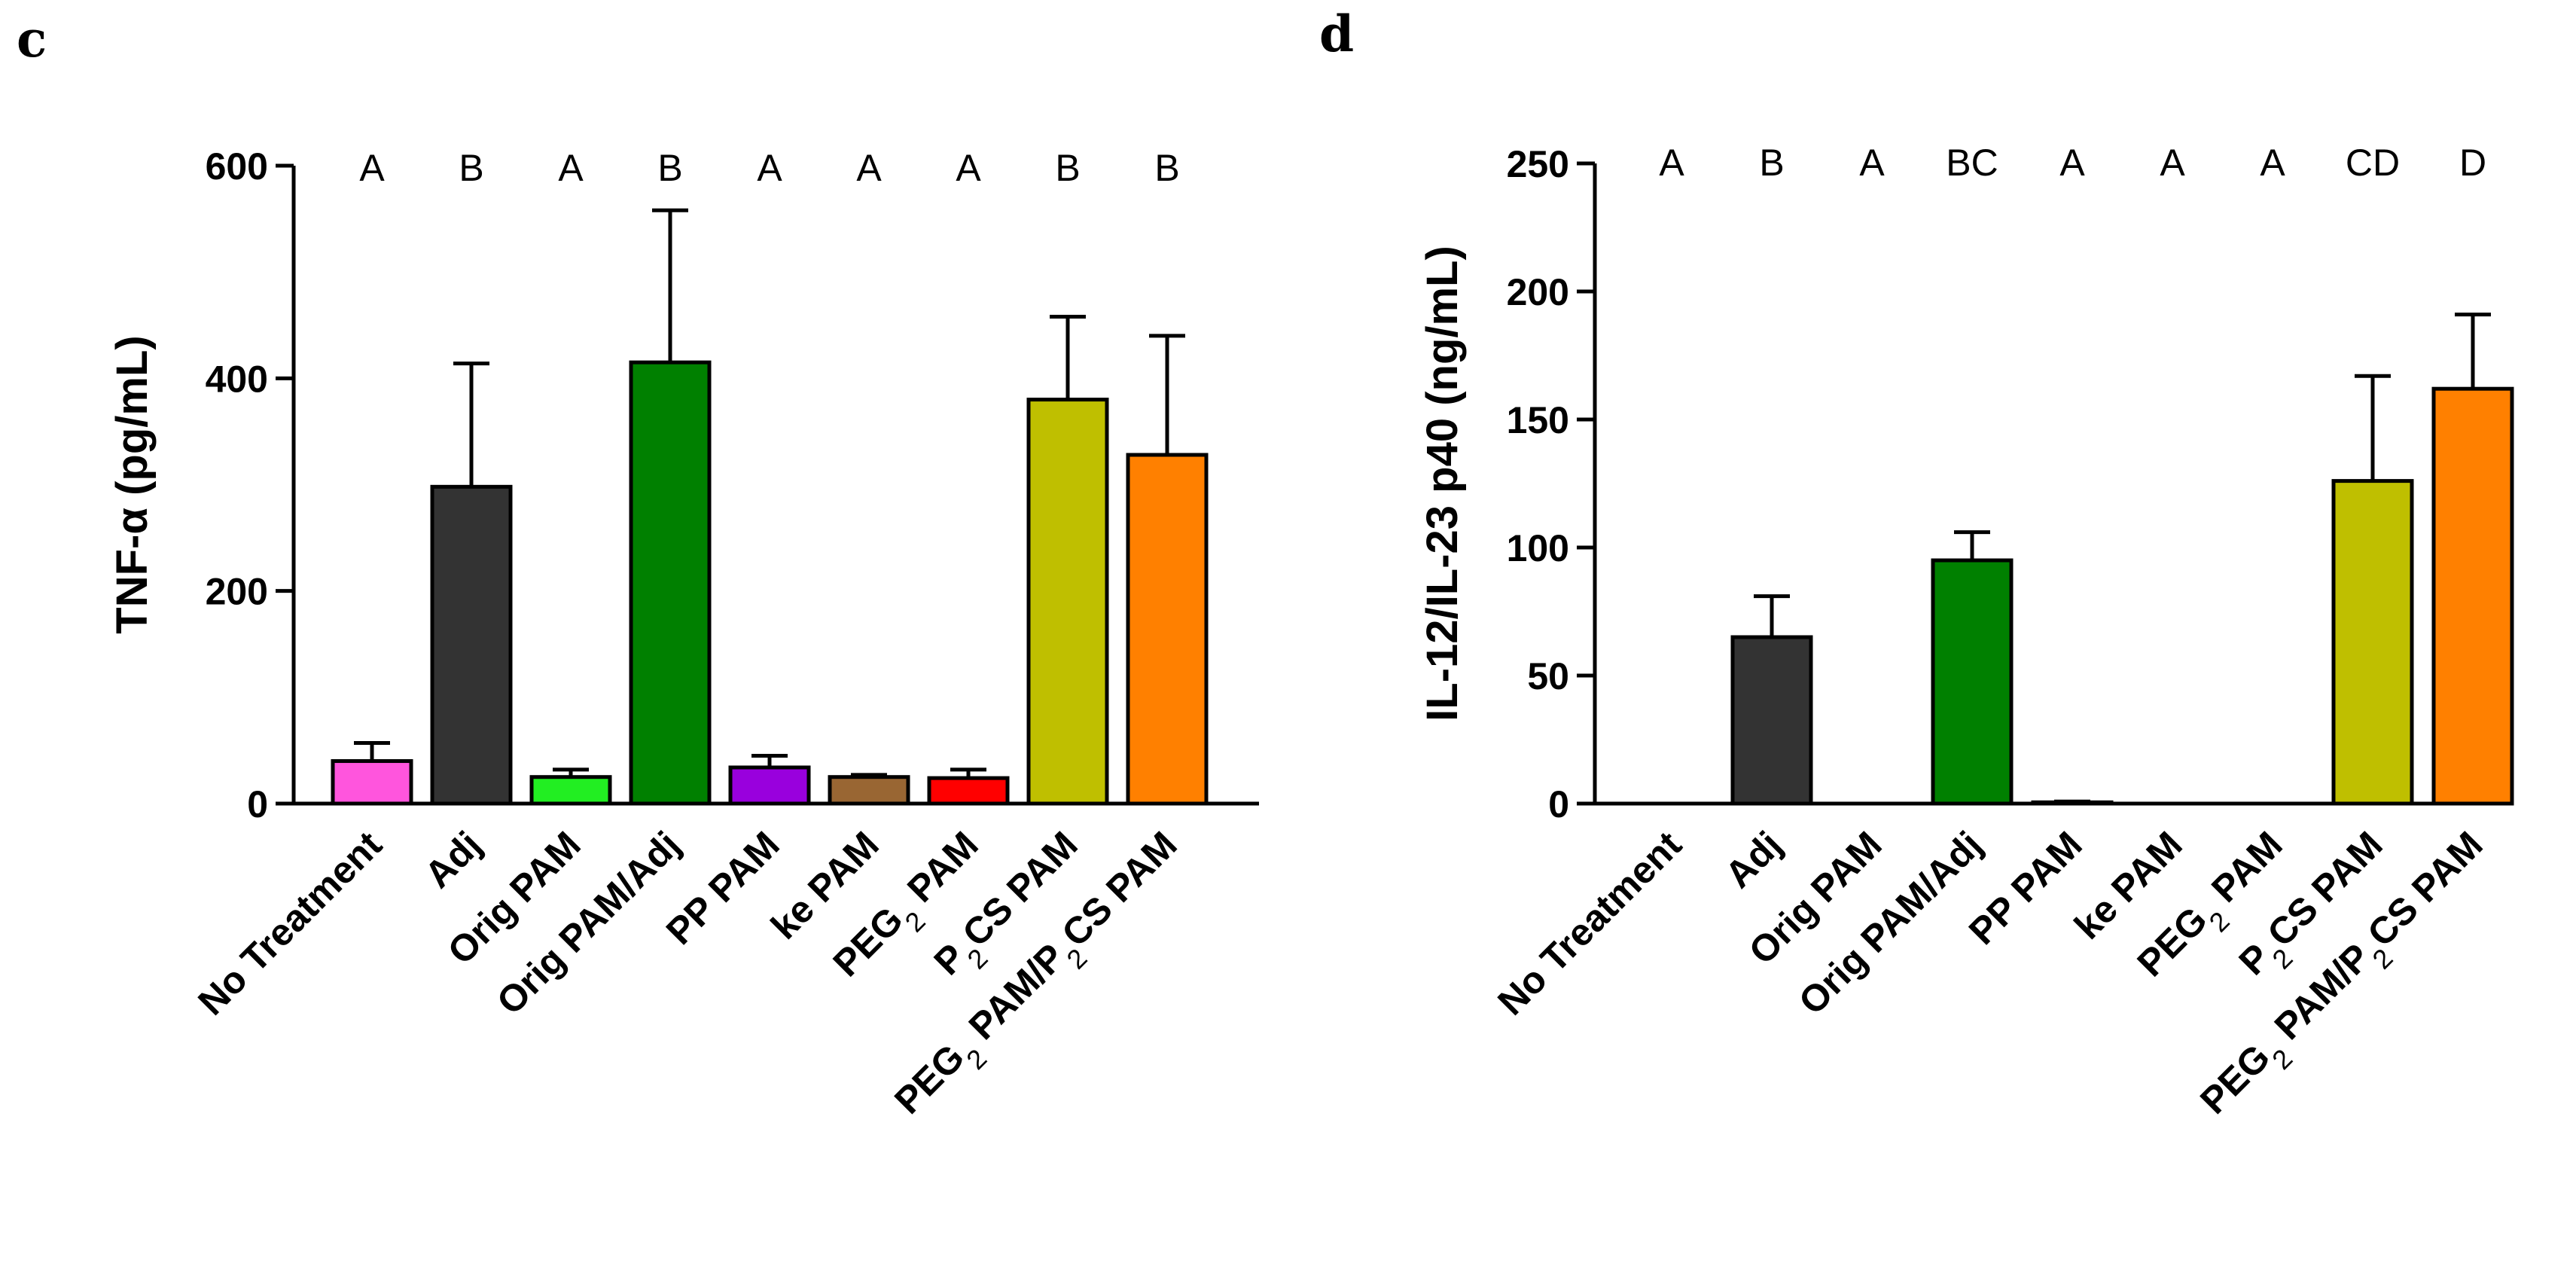  I want to click on y-tick-label: 50, so click(1548, 676).